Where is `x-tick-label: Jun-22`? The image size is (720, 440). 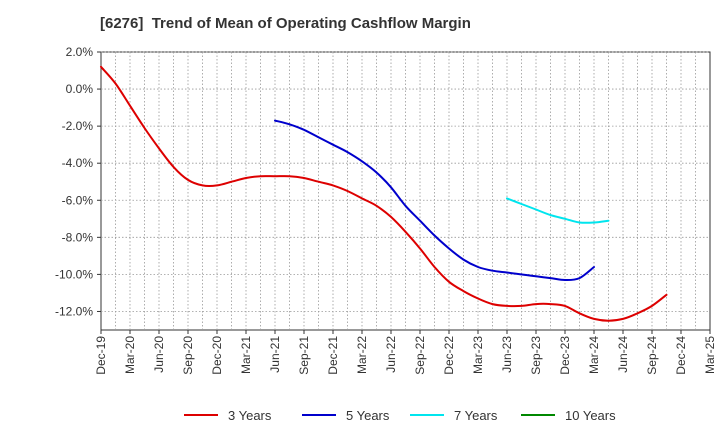 x-tick-label: Jun-22 is located at coordinates (391, 354).